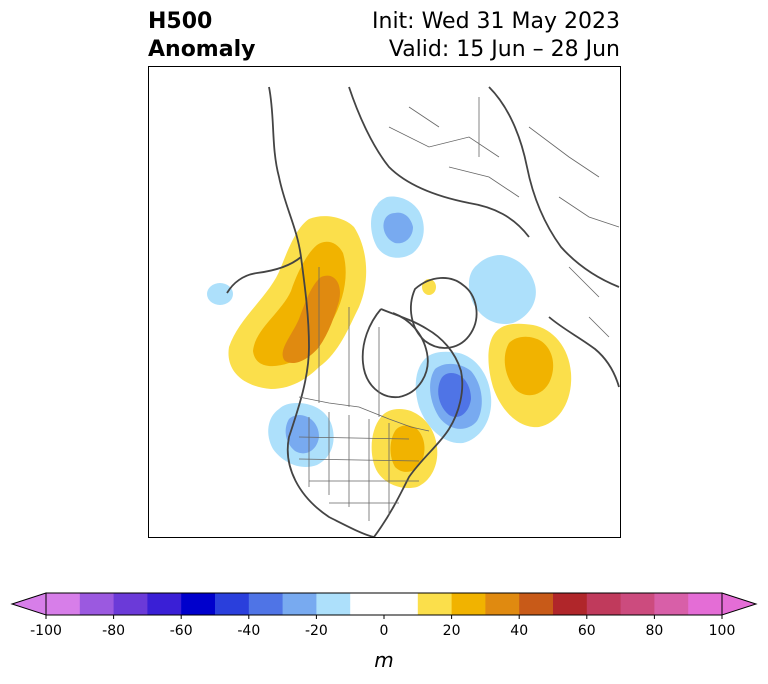  I want to click on anomaly-positive-pacific-northwest, so click(297, 302).